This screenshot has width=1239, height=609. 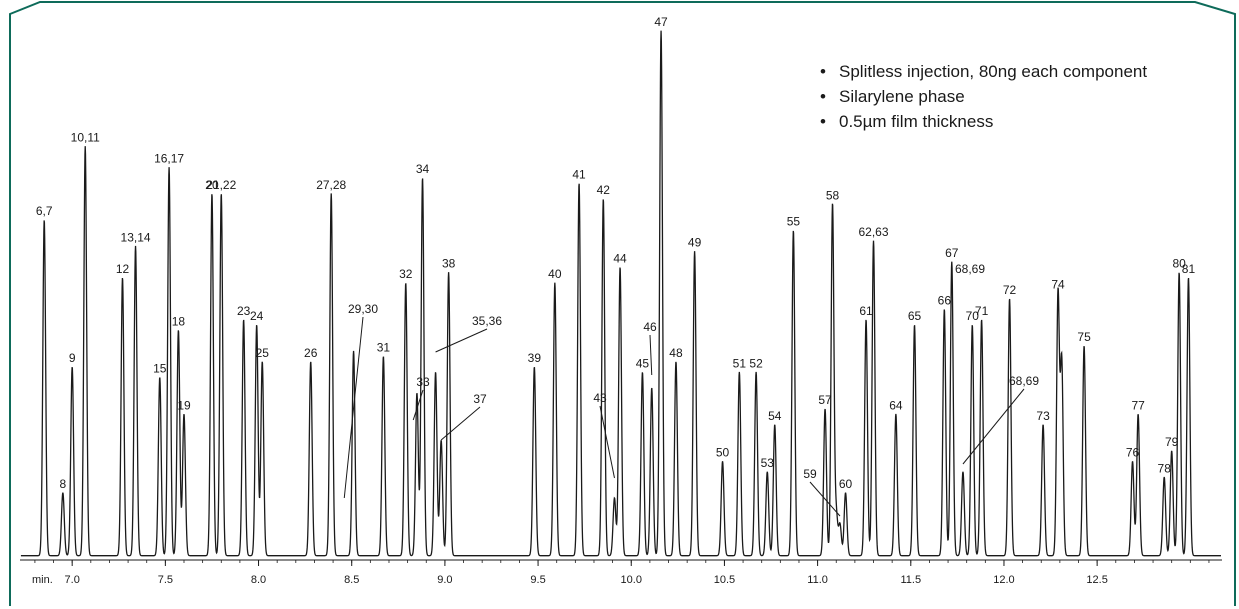 What do you see at coordinates (620, 258) in the screenshot?
I see `peak-label: 44` at bounding box center [620, 258].